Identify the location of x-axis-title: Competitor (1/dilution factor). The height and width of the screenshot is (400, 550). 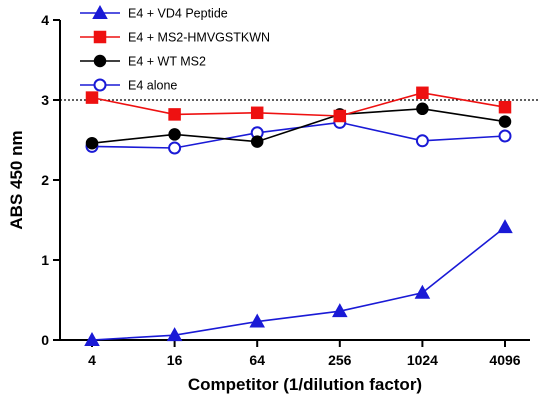
(305, 384).